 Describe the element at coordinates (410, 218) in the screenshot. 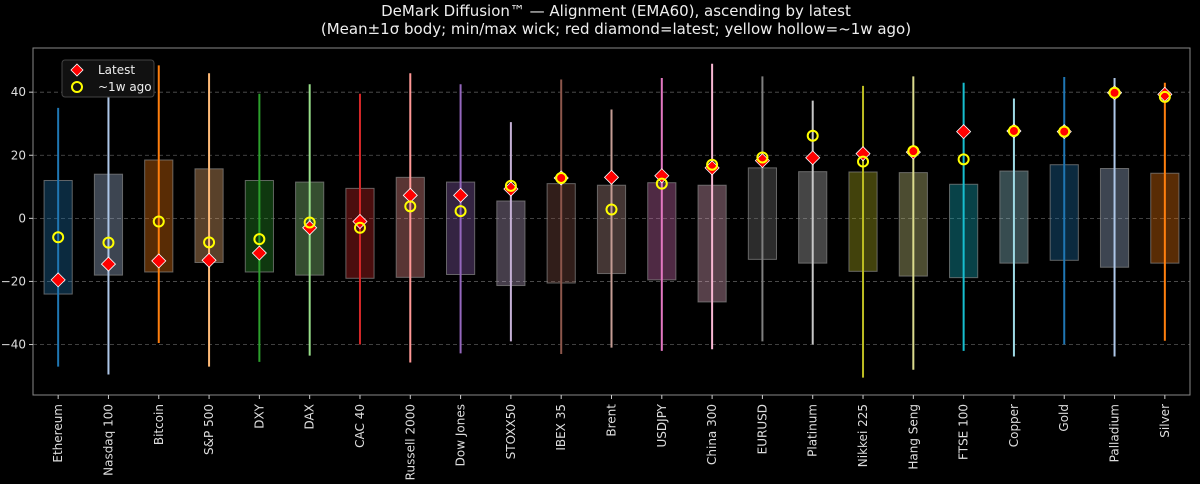

I see `box-russell-2000` at that location.